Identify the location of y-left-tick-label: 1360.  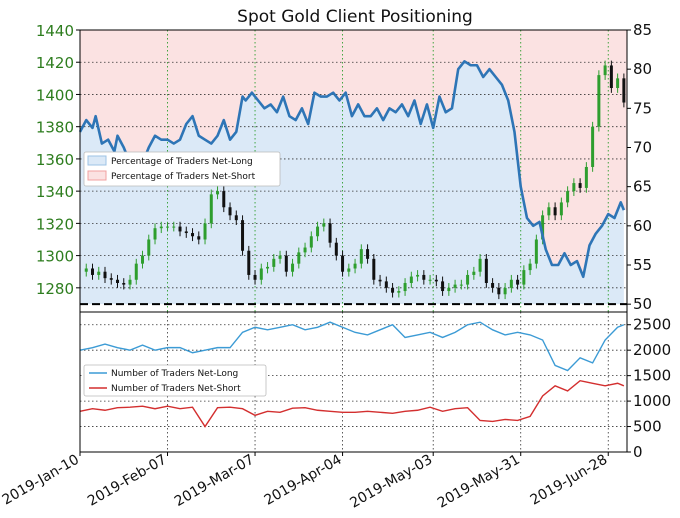
(55, 160).